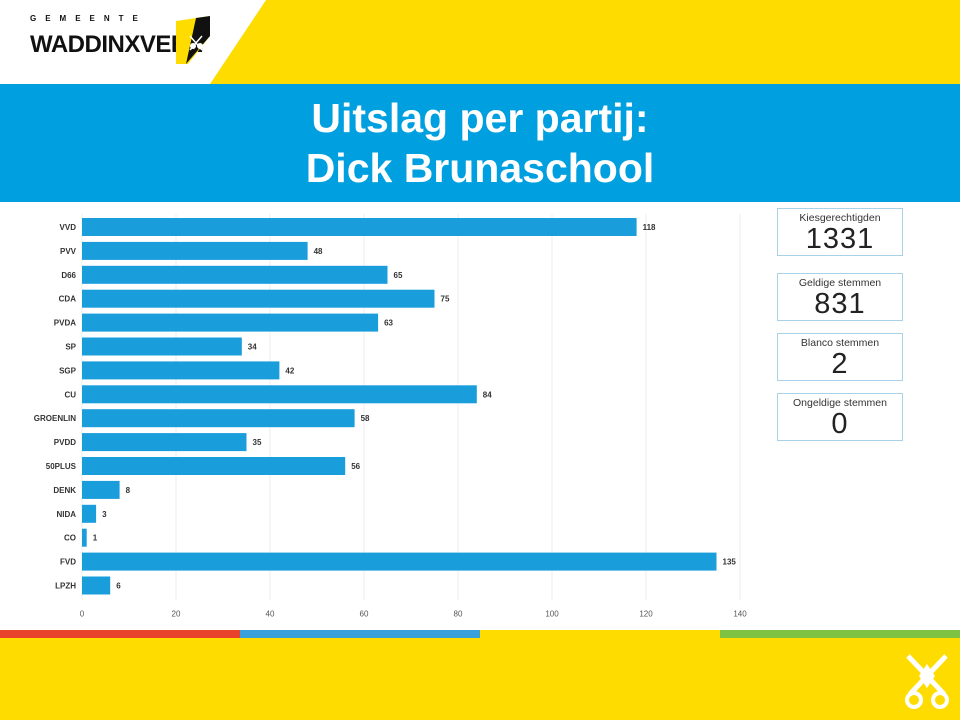 The width and height of the screenshot is (960, 720). I want to click on data-label: 84, so click(487, 394).